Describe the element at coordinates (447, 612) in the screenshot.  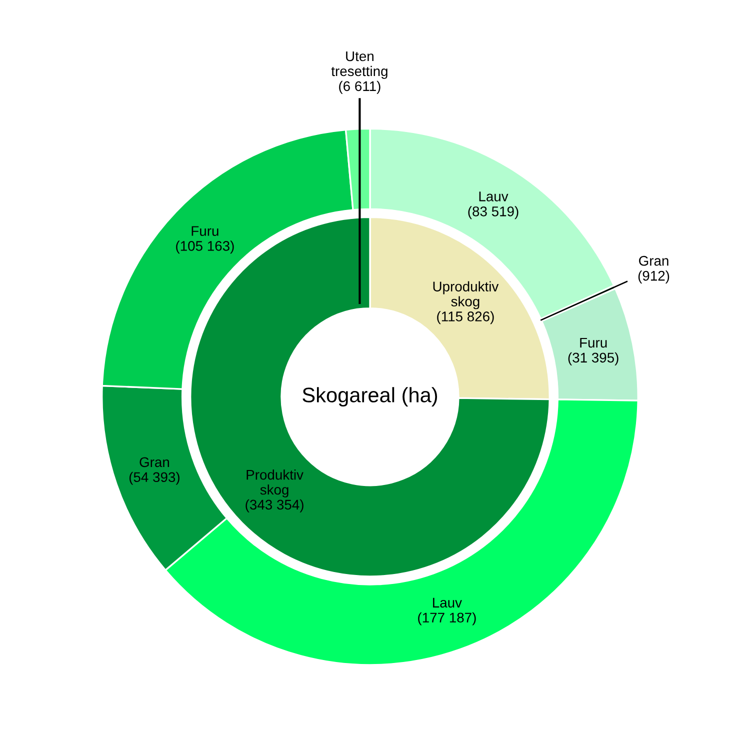
I see `data-label: Lauv (177 187)` at that location.